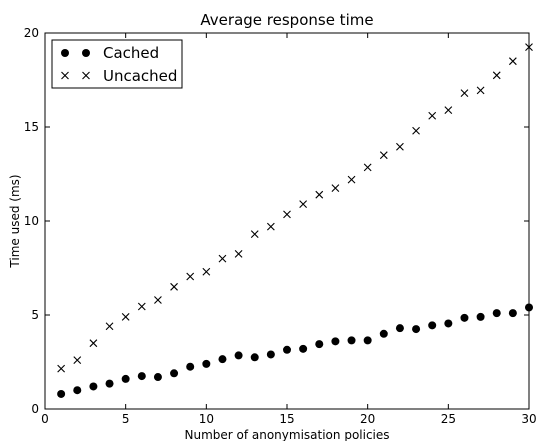 The image size is (538, 441). I want to click on y-axis-label: Time used (ms), so click(15, 221).